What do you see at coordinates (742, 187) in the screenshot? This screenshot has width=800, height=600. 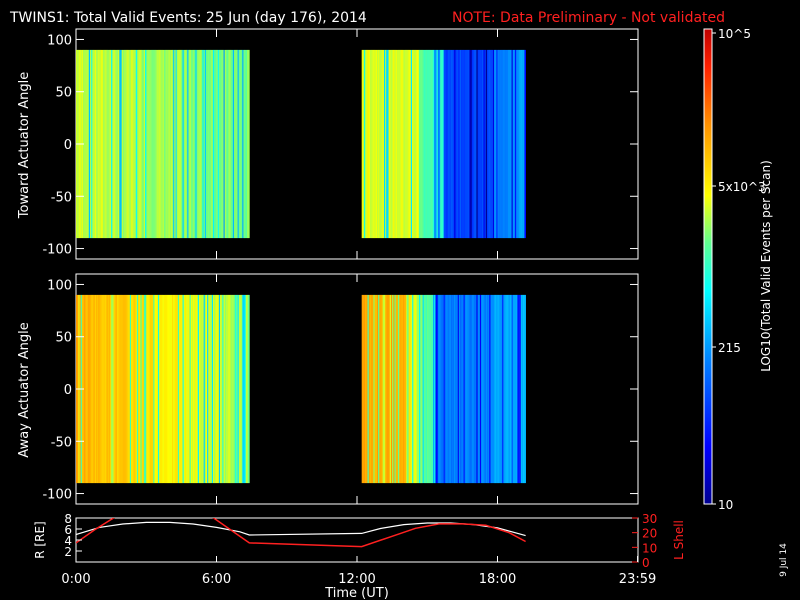 I see `colorbar-tick-label: 5x10^3` at bounding box center [742, 187].